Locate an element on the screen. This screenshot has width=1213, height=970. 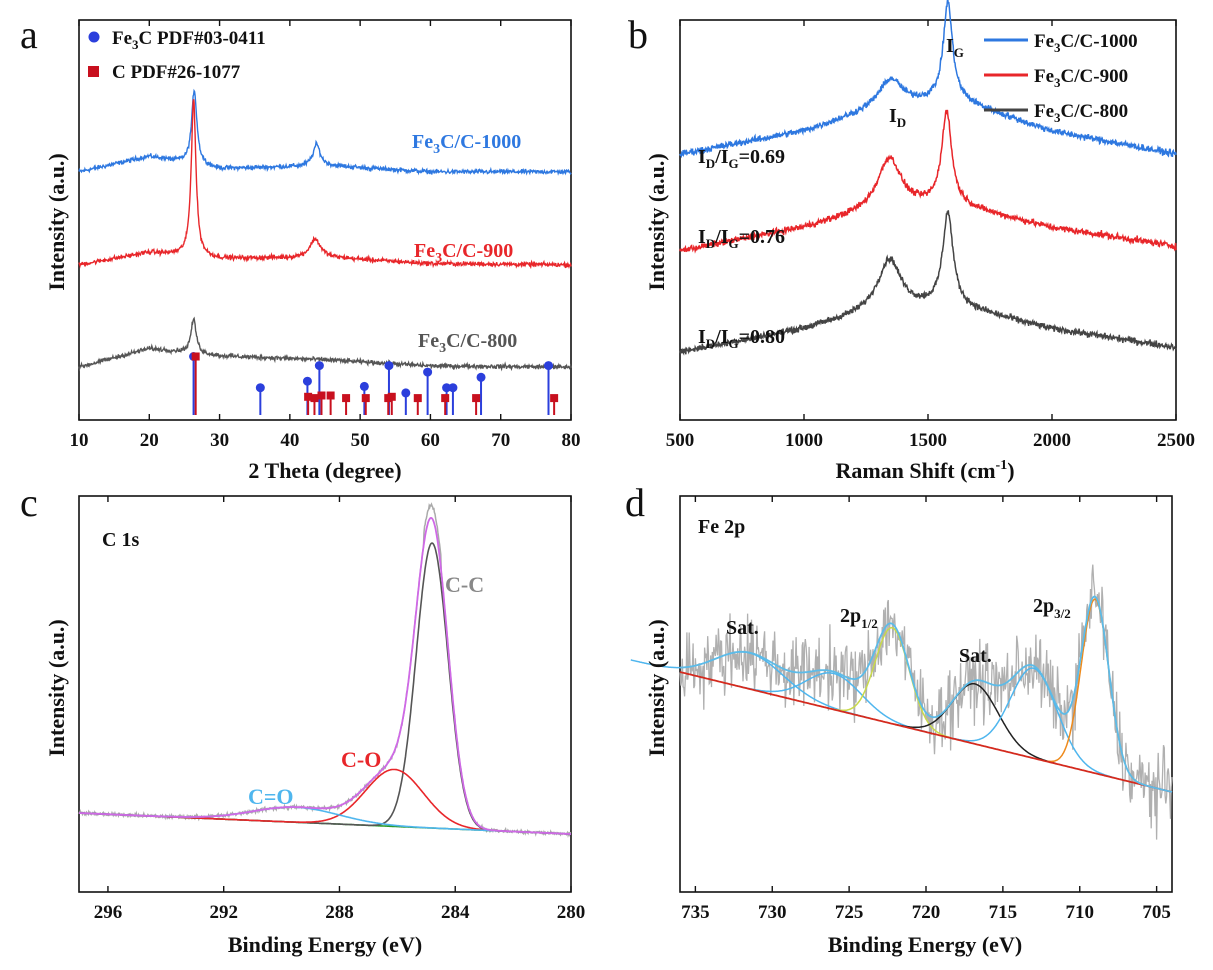
panel-d-y-axis-label: Intensity (a.u.) is located at coordinates (656, 688).